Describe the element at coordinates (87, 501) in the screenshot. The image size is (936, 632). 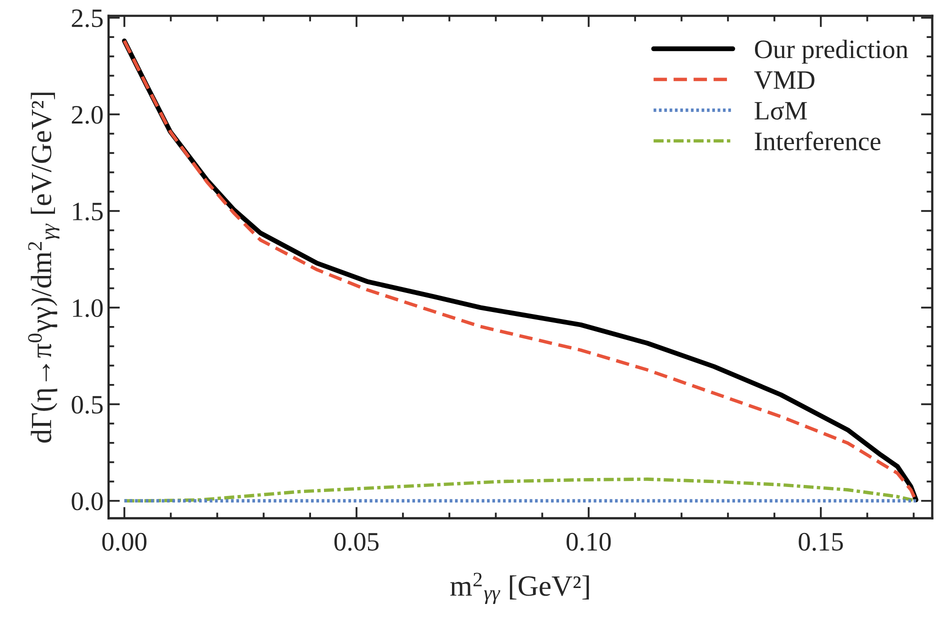
I see `y-tick-label: 0.0` at that location.